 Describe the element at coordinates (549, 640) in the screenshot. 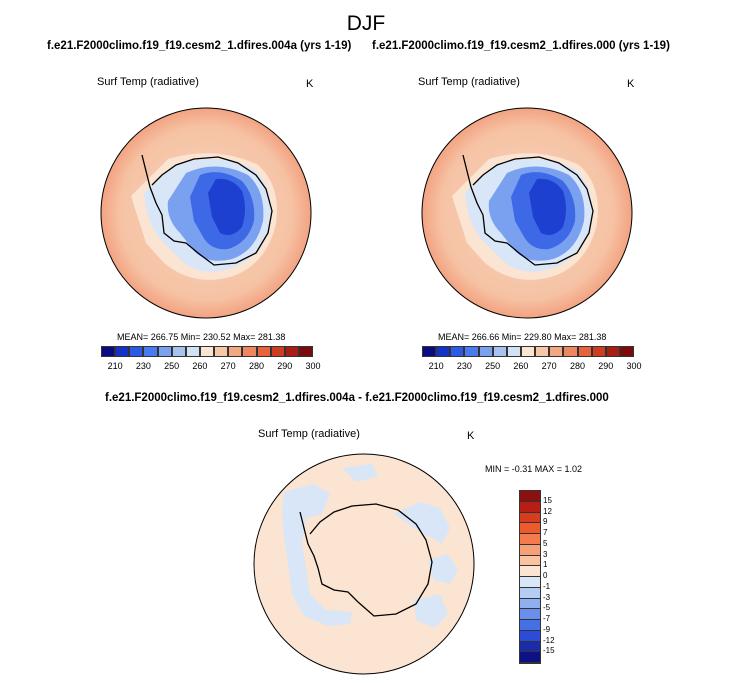

I see `colorbar-tick-label: -12` at that location.